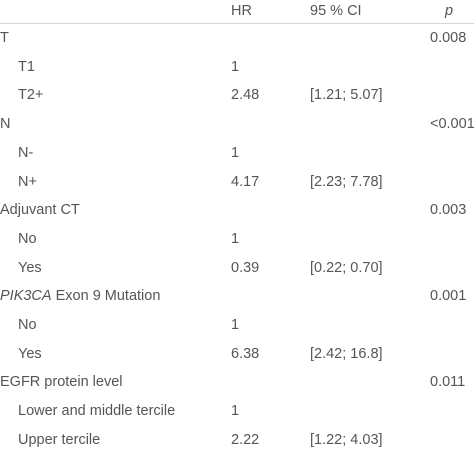 This screenshot has width=474, height=454. What do you see at coordinates (245, 267) in the screenshot?
I see `row-hr: 0.39` at bounding box center [245, 267].